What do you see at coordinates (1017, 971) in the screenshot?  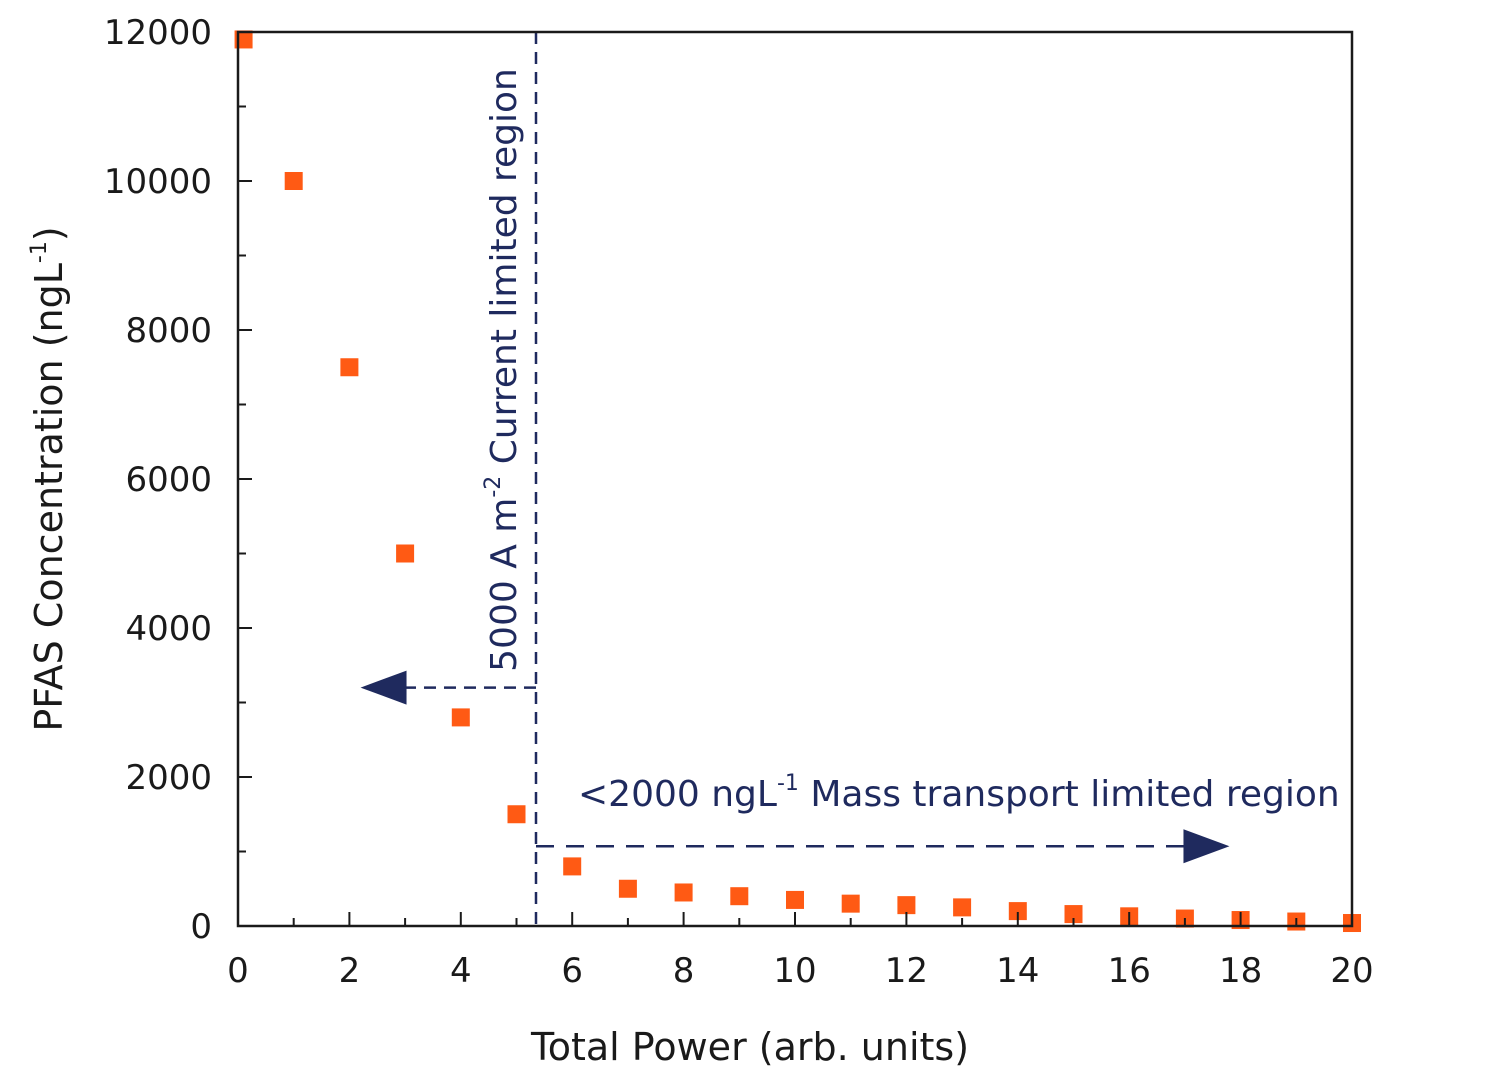 I see `x-tick-label: 14` at bounding box center [1017, 971].